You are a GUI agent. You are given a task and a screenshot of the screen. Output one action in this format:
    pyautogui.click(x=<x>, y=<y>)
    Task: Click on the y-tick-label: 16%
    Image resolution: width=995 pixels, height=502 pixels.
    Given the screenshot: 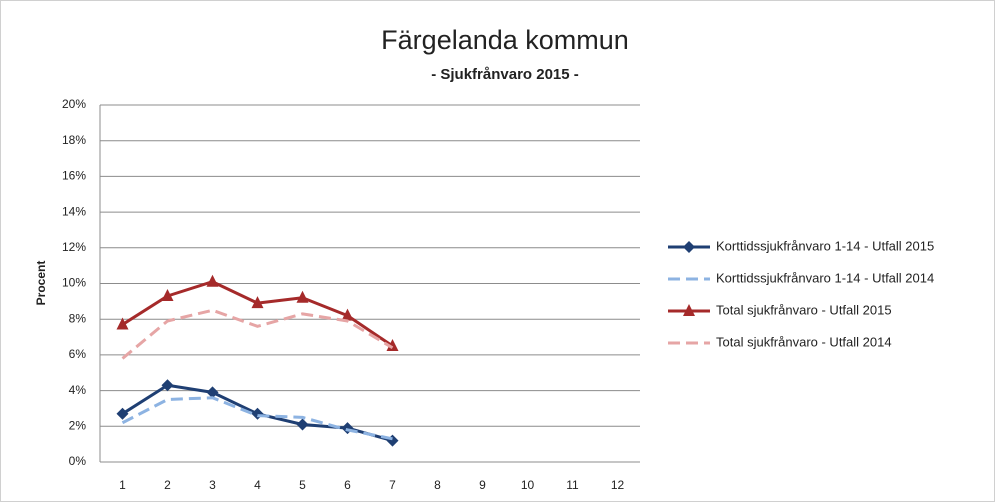 What is the action you would take?
    pyautogui.click(x=74, y=176)
    